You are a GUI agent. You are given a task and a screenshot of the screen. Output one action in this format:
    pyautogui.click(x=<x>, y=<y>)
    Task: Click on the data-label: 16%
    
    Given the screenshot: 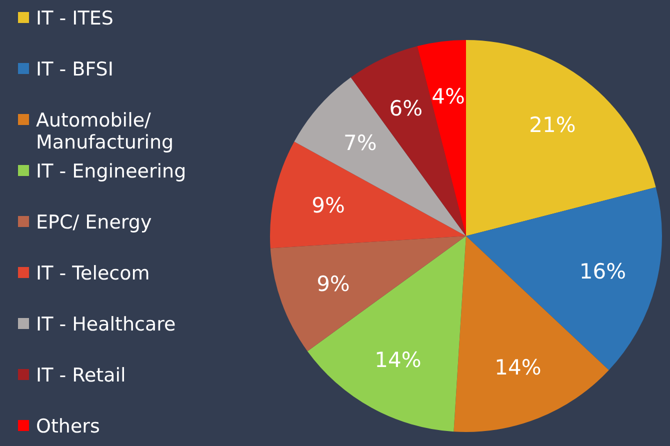 What is the action you would take?
    pyautogui.click(x=602, y=271)
    